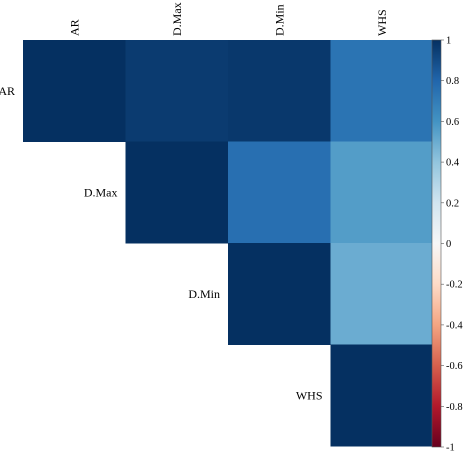  I want to click on heatmap-cell-dmax-dmin, so click(279, 192).